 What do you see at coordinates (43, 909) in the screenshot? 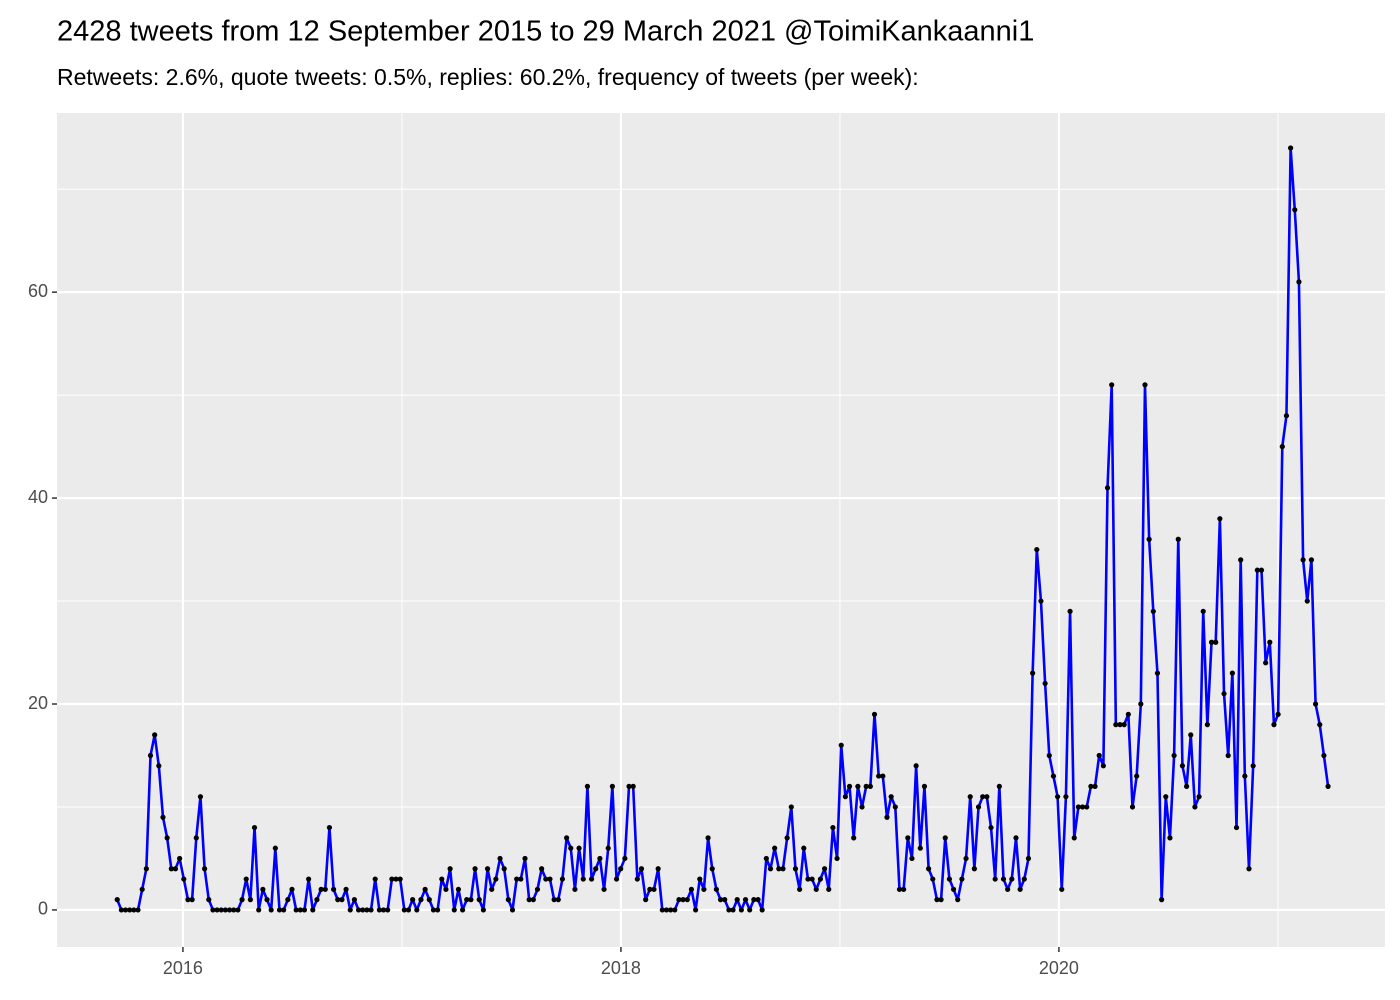
I see `y-tick-label: 0` at bounding box center [43, 909].